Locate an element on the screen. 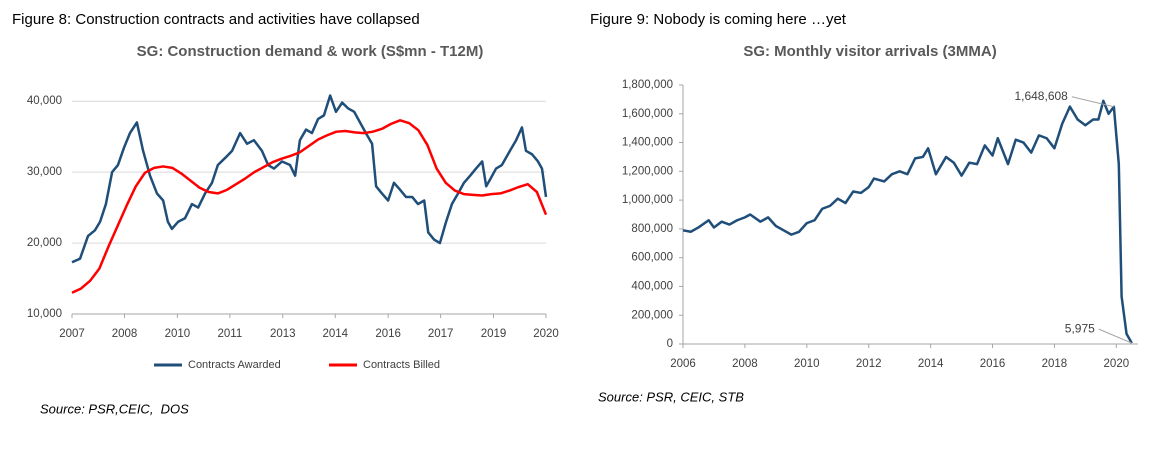 The height and width of the screenshot is (451, 1149). y-tick-label: 0 is located at coordinates (670, 344).